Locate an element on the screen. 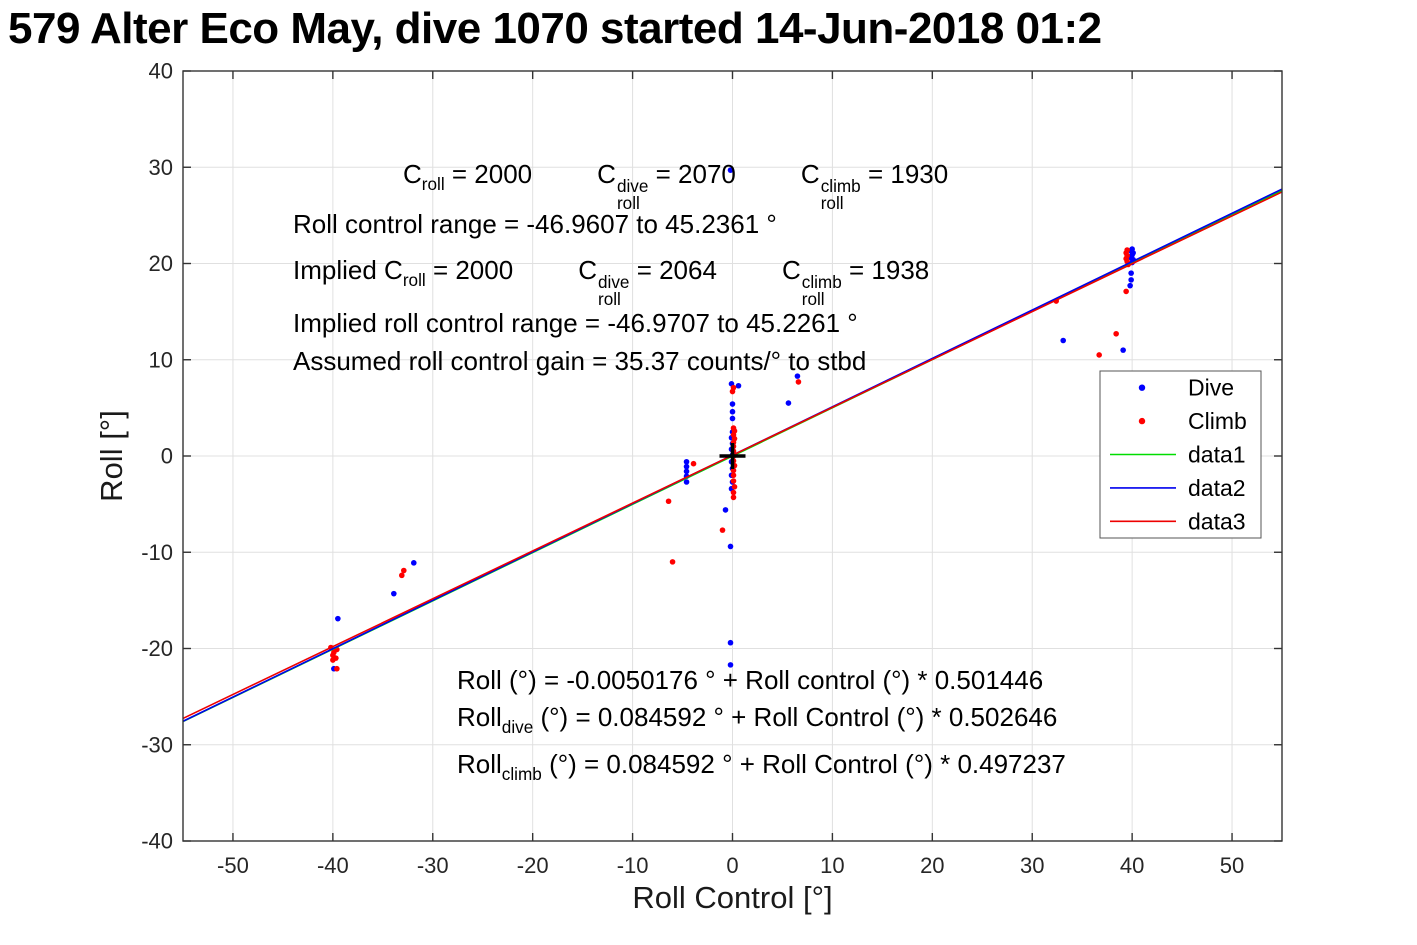  legend-marker-climb is located at coordinates (1142, 421).